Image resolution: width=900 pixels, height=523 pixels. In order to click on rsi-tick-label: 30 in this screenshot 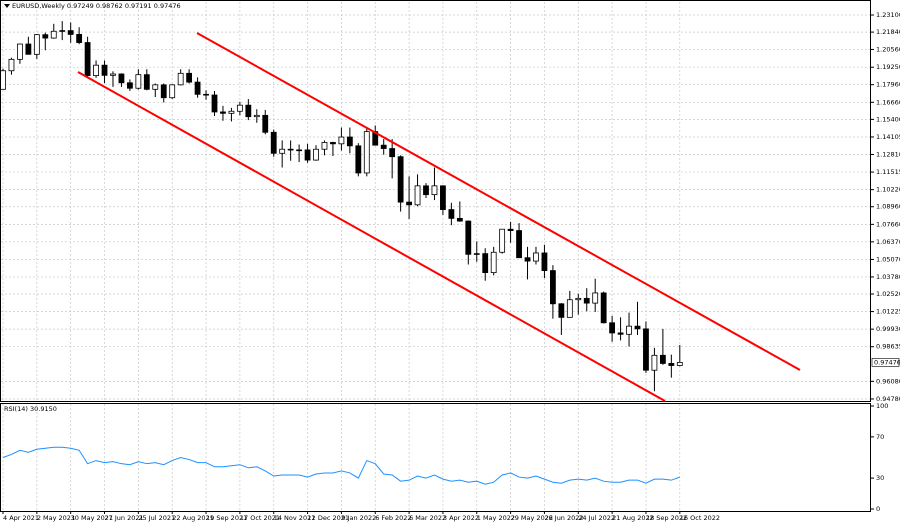, I will do `click(880, 478)`.